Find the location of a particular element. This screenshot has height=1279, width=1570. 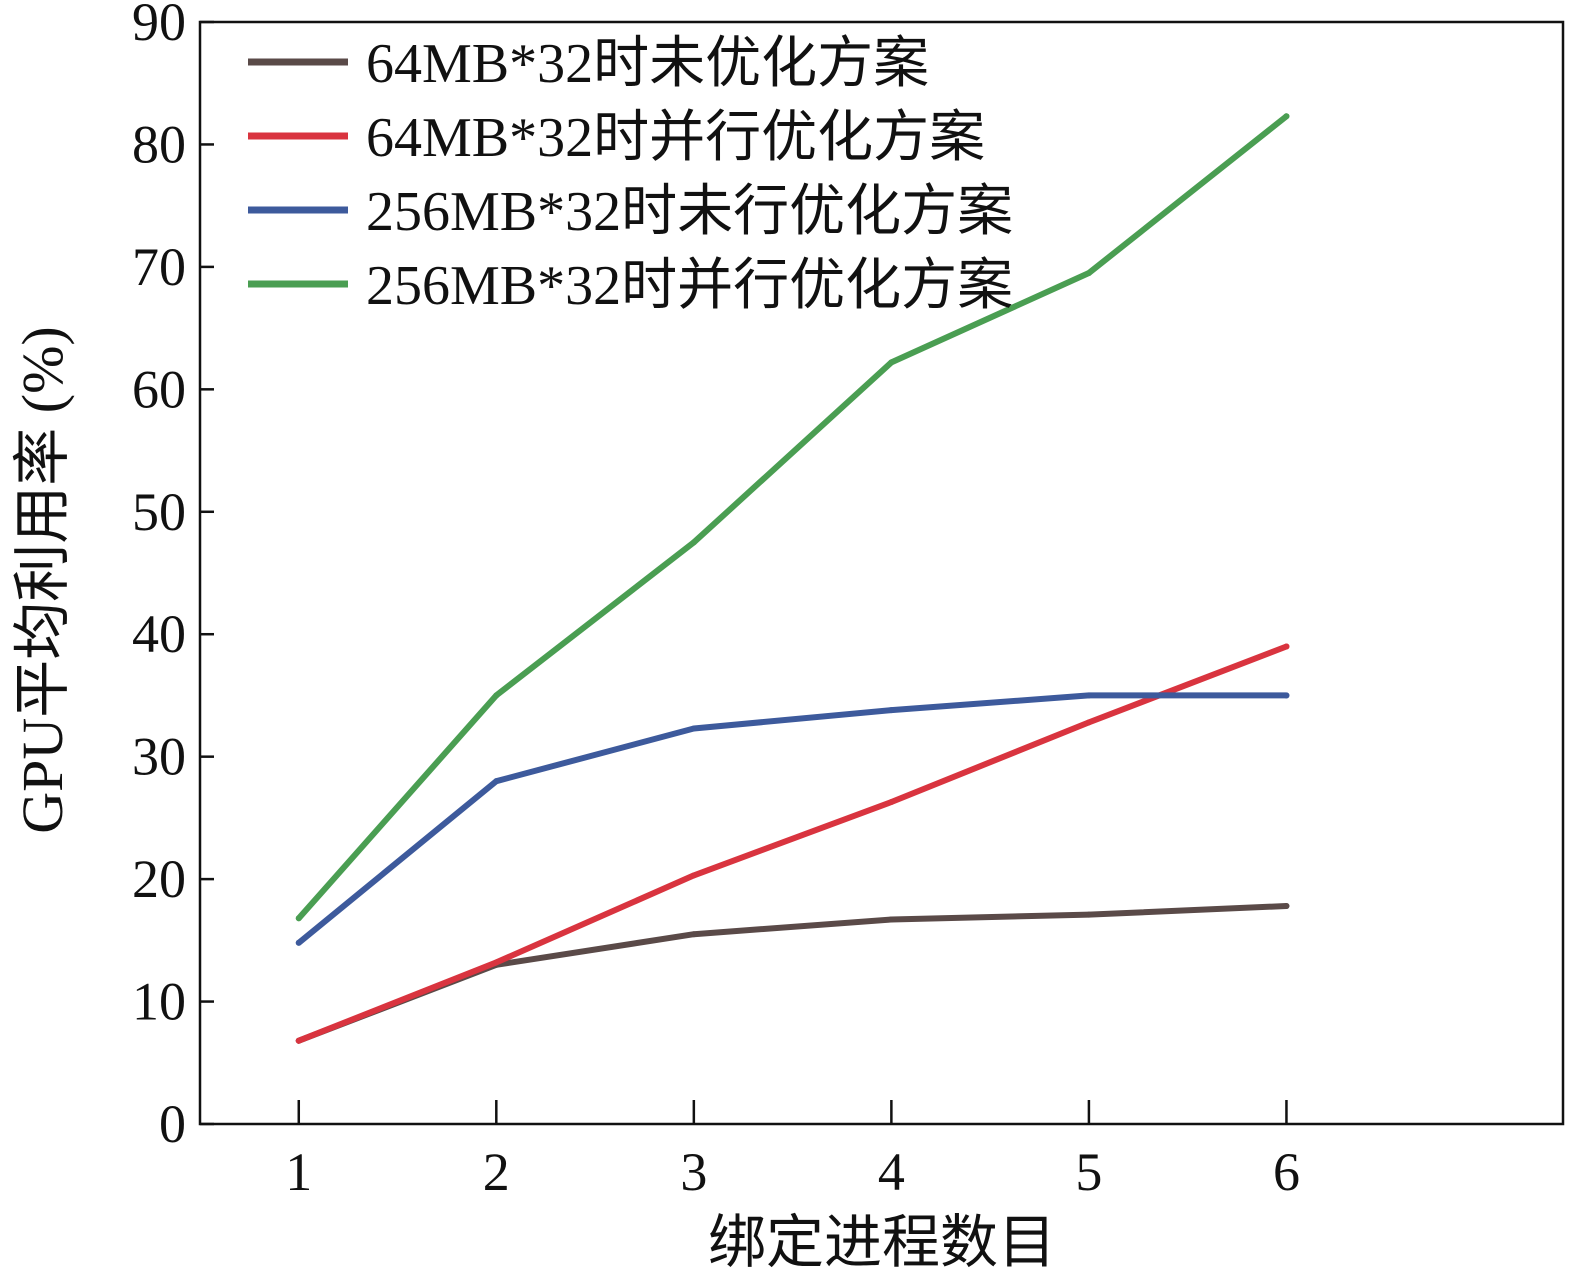

y-tick-label: 0 is located at coordinates (172, 1124).